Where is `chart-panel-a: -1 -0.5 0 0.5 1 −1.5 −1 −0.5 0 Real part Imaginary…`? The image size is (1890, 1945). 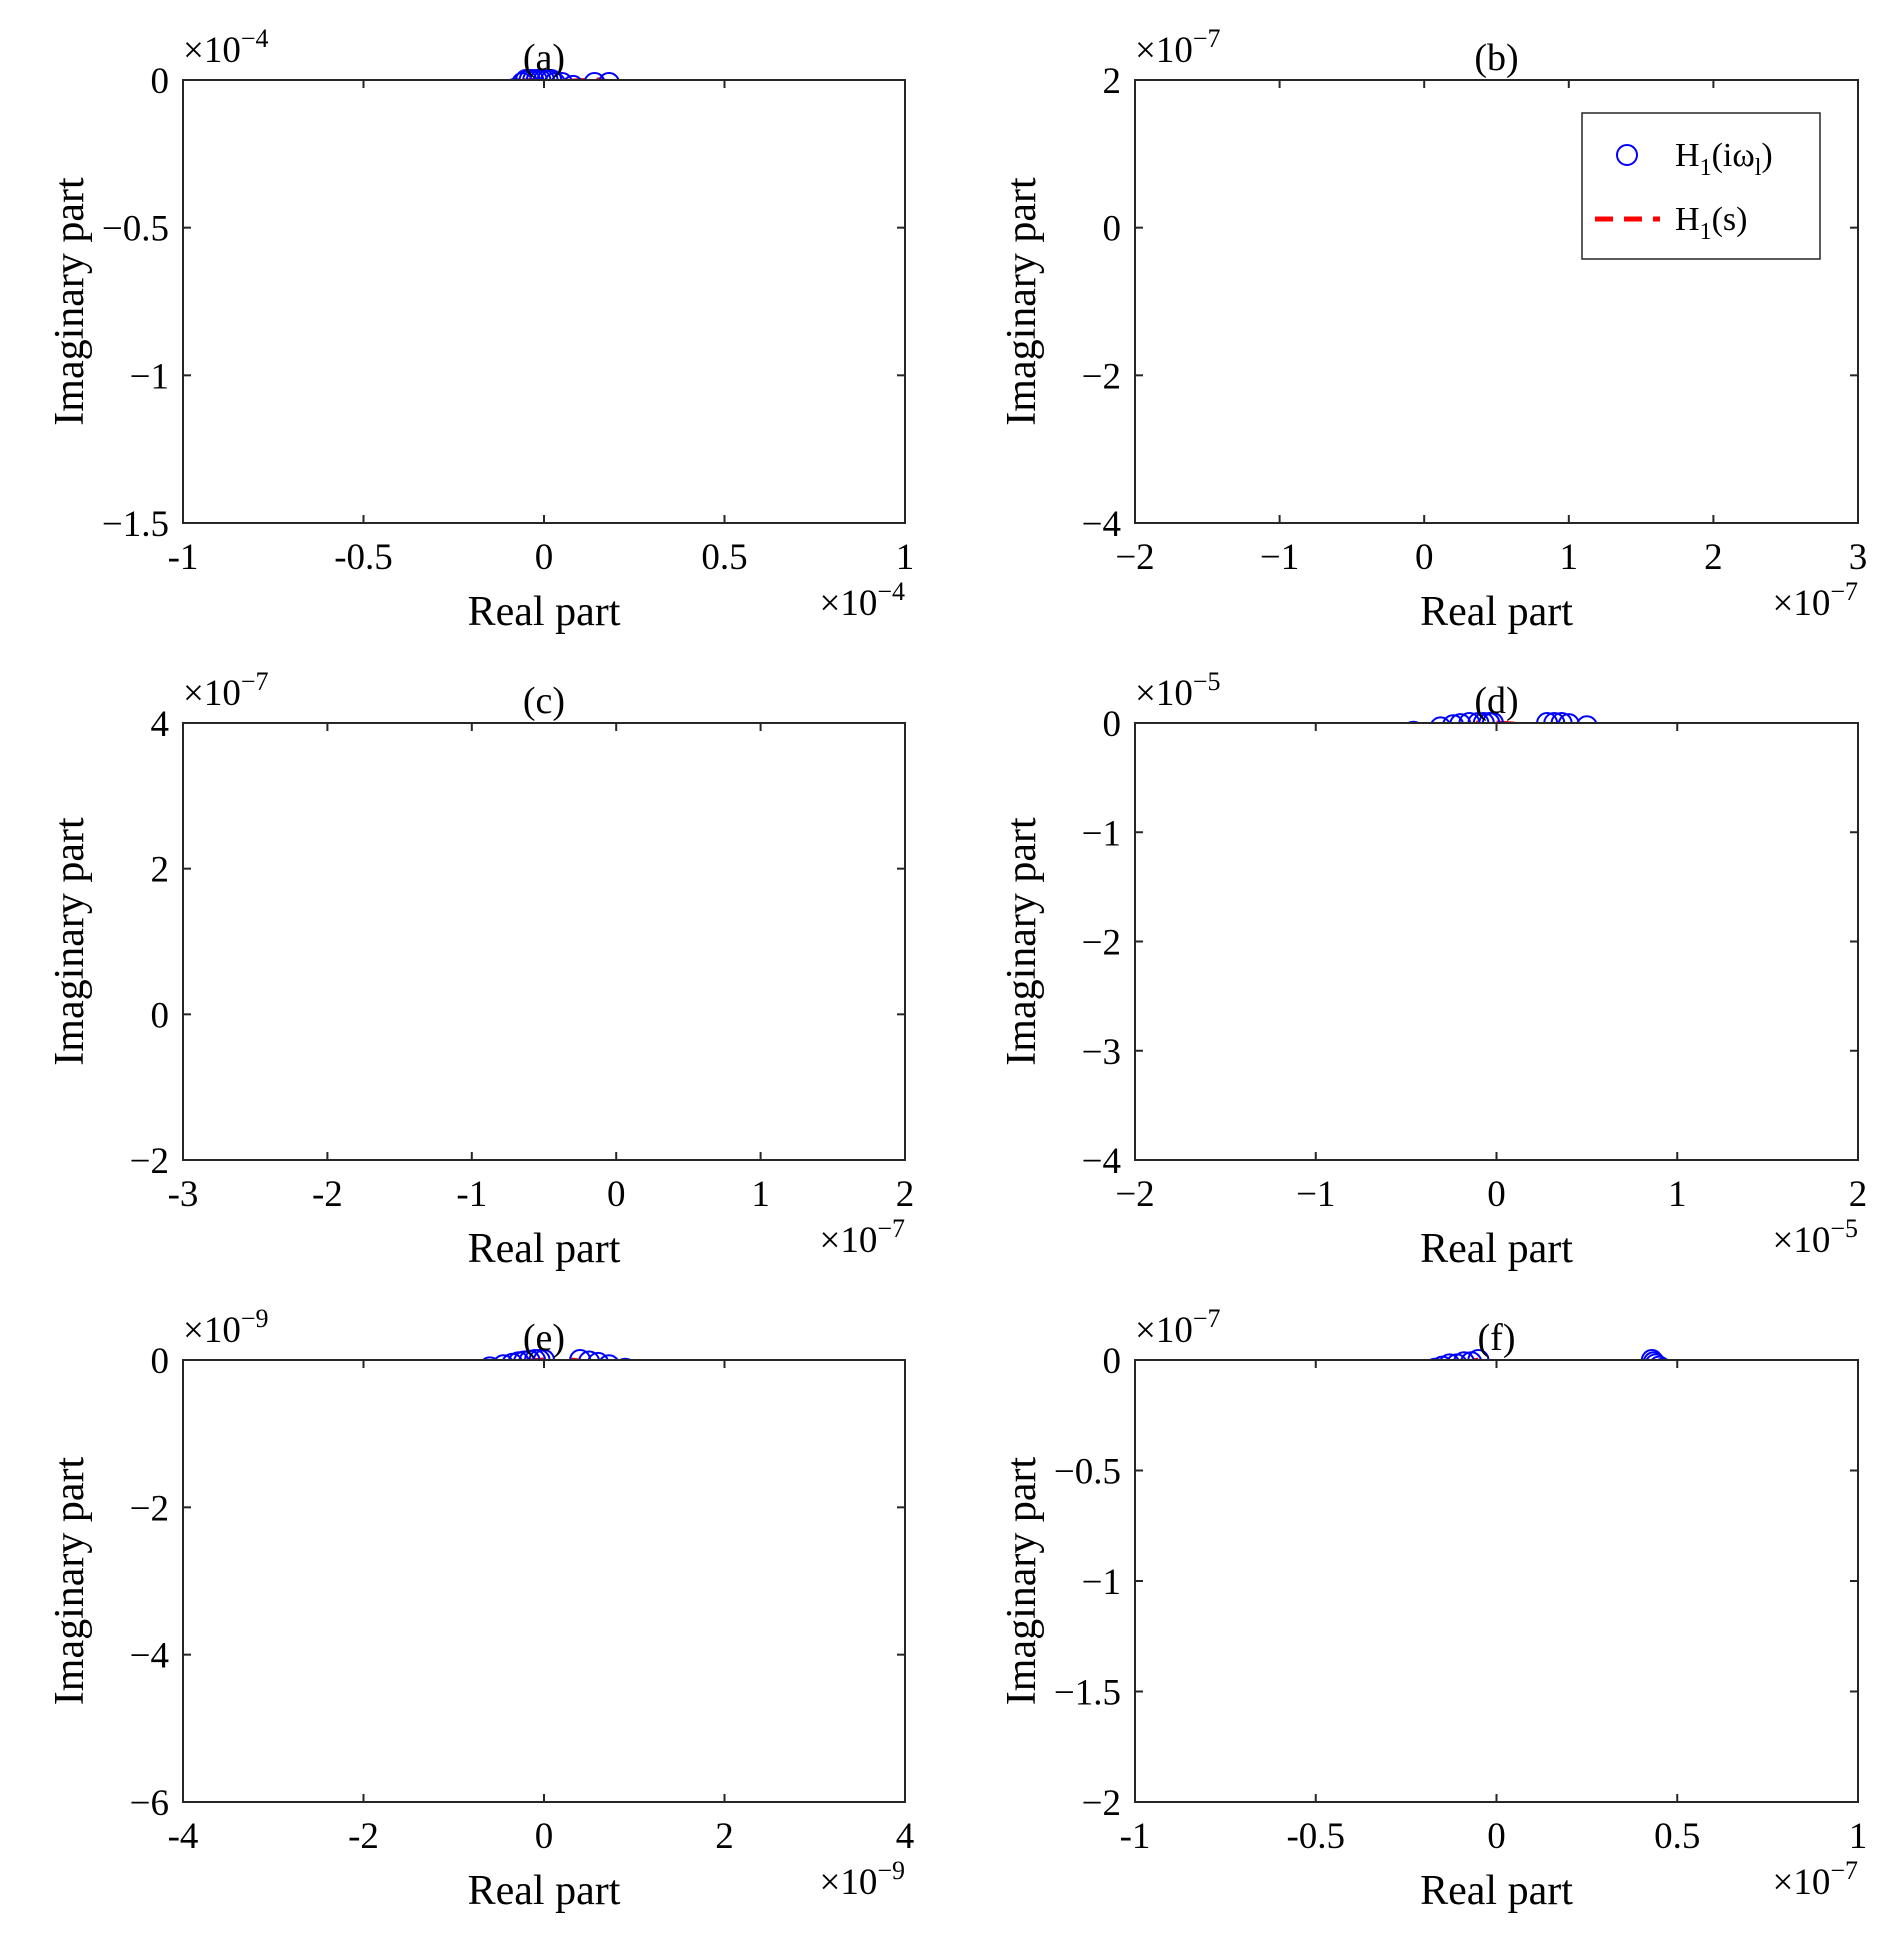 chart-panel-a: -1 -0.5 0 0.5 1 −1.5 −1 −0.5 0 Real part Imaginary… is located at coordinates (480, 329).